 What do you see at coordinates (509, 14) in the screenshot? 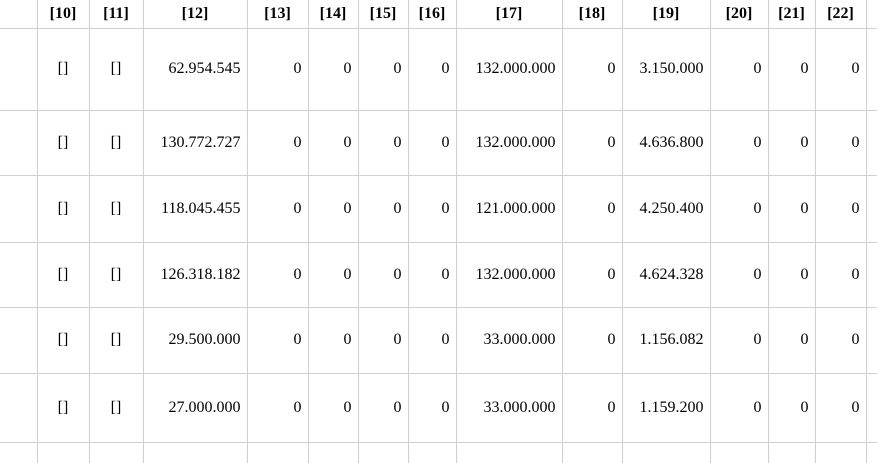
I see `header-cell-17: [17]` at bounding box center [509, 14].